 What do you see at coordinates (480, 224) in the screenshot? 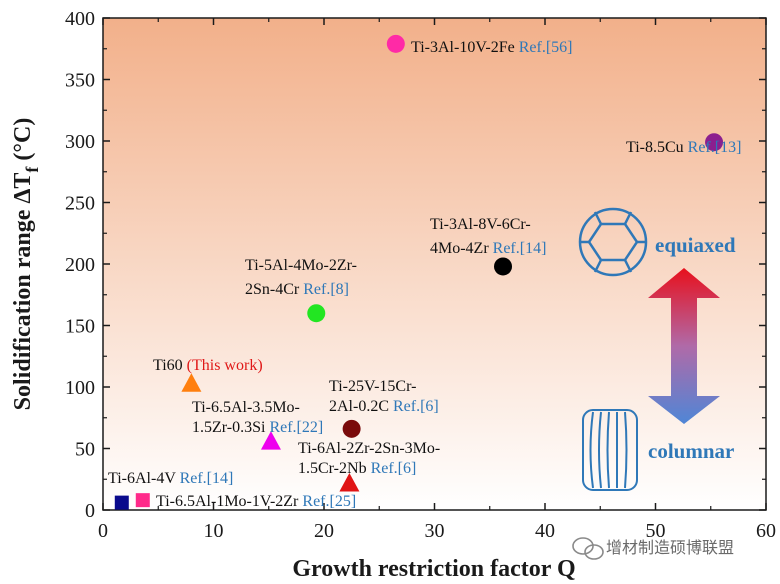
I see `point-label-text: Ti-3Al-8V-6Cr-` at bounding box center [480, 224].